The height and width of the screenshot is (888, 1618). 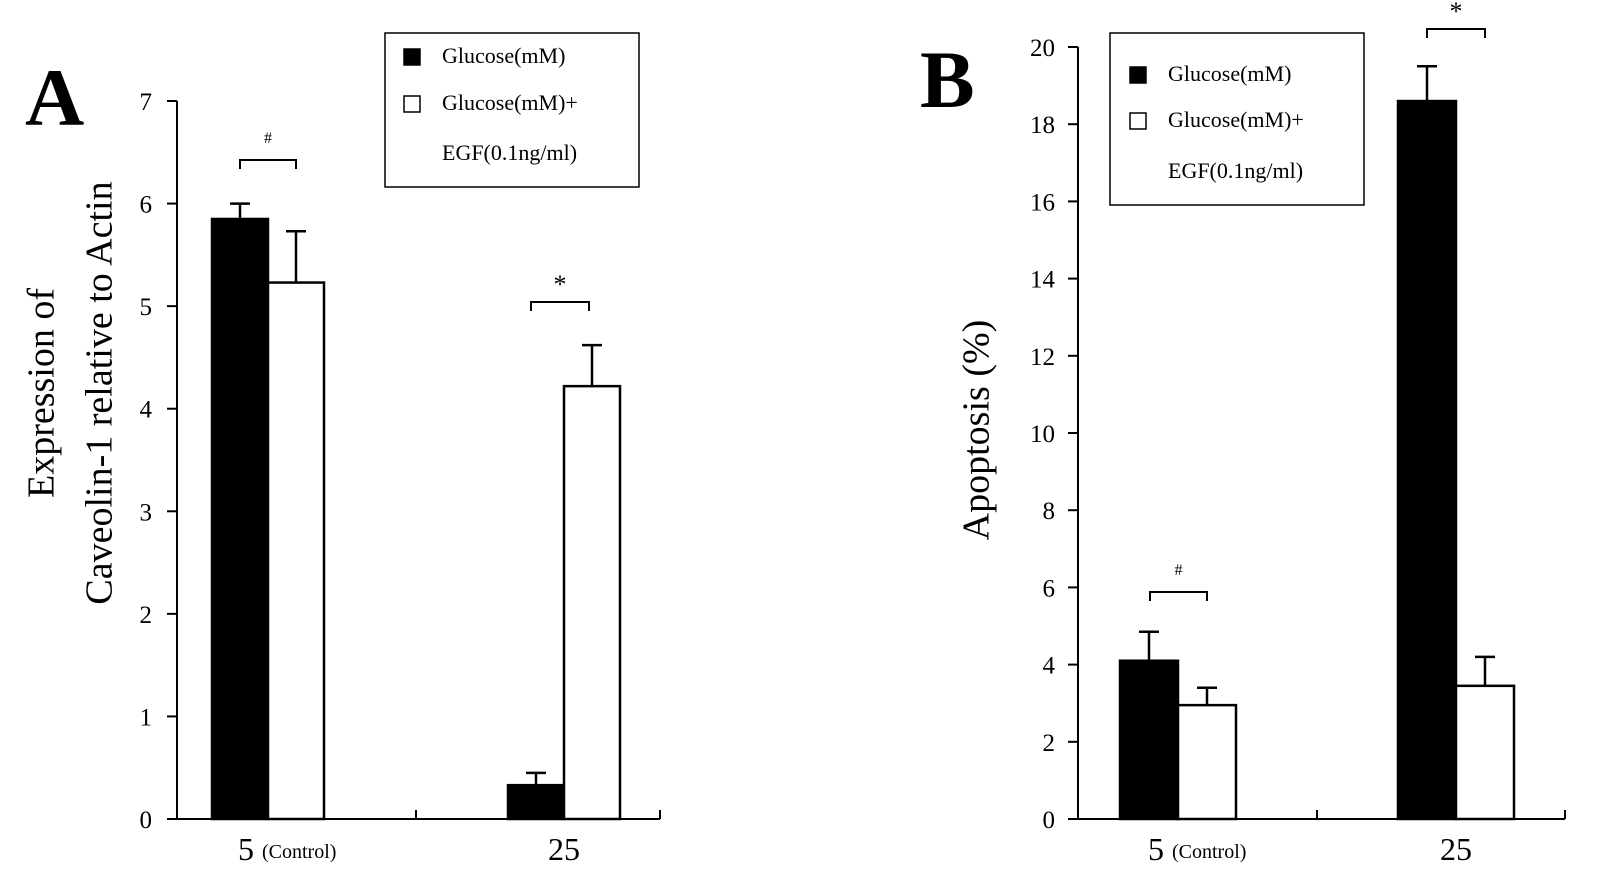 I want to click on y-axis-label: Expression of, so click(x=41, y=393).